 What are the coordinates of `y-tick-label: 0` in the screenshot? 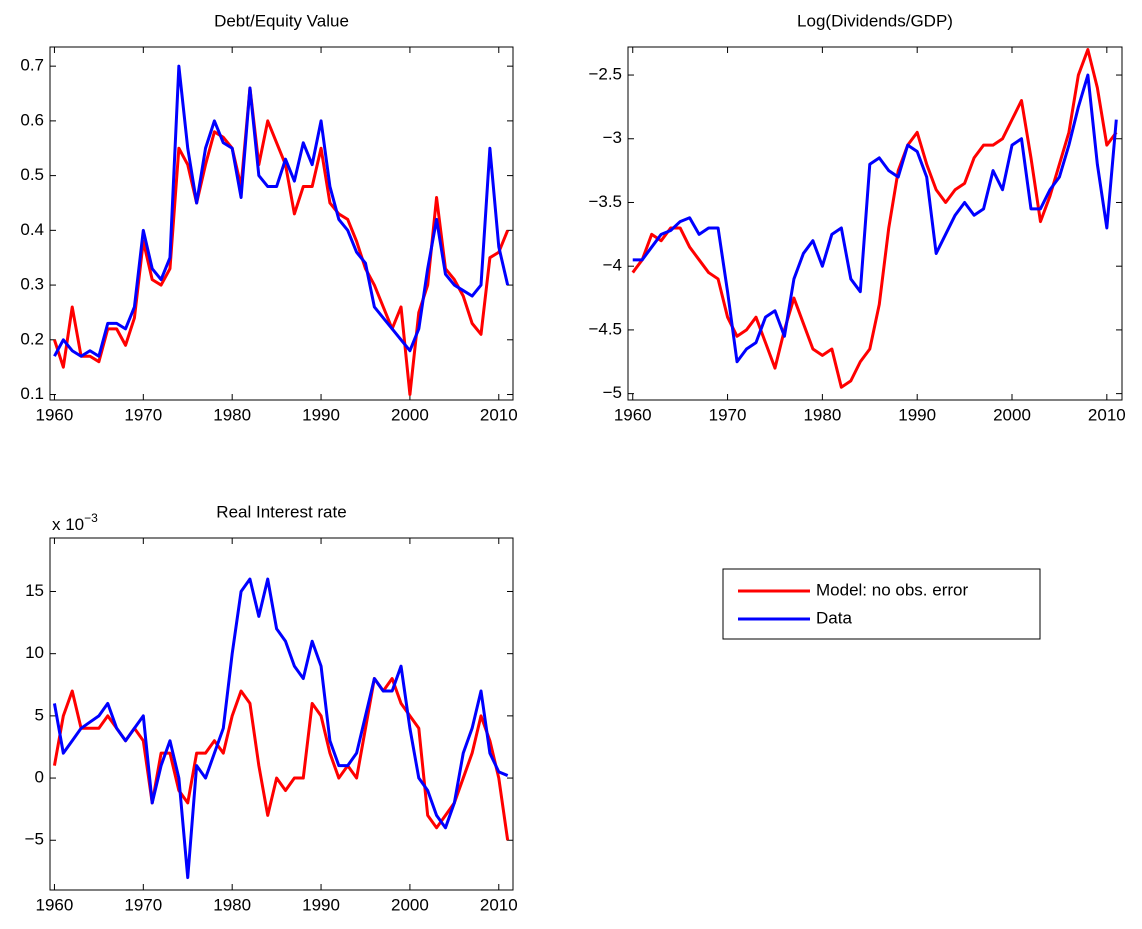 It's located at (39, 777).